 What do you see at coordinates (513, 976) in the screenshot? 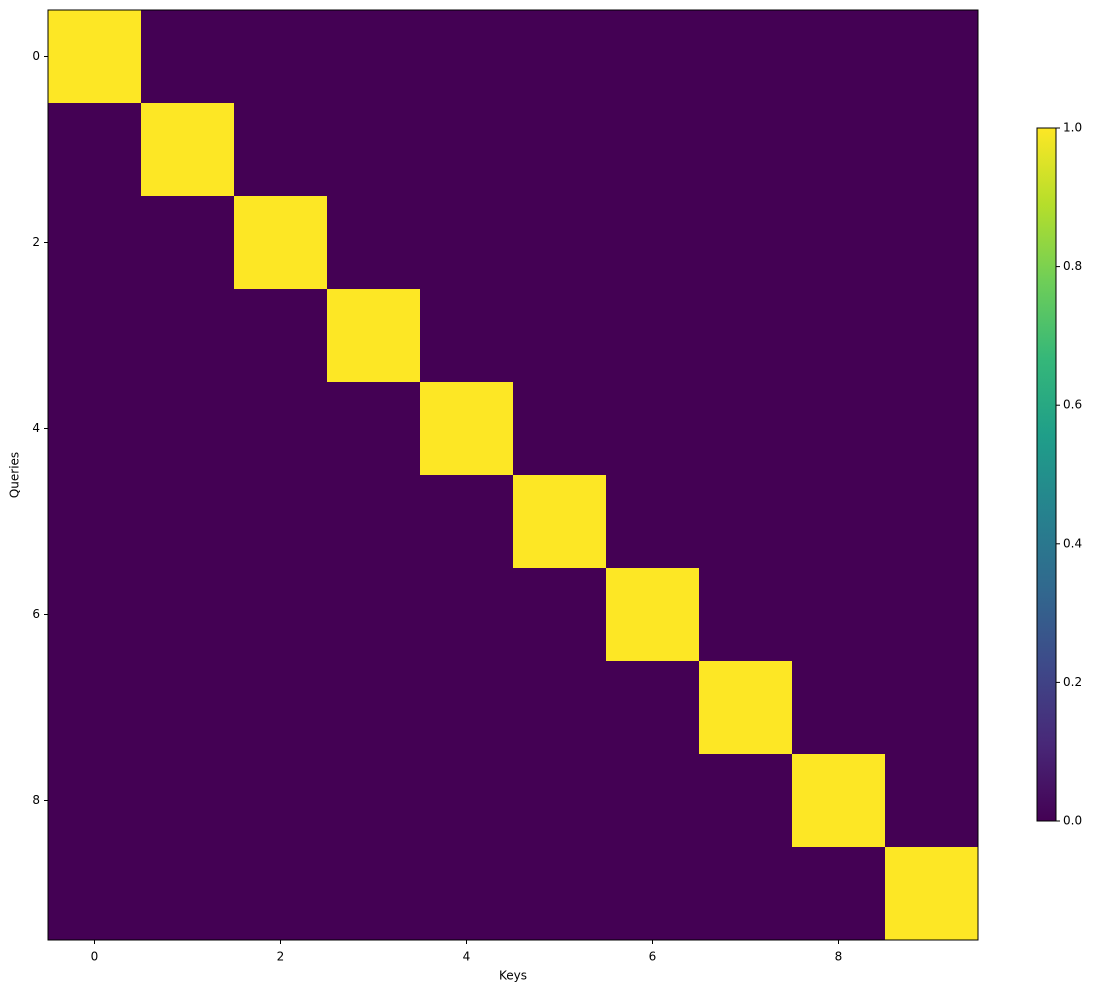
I see `x-axis-label: Keys` at bounding box center [513, 976].